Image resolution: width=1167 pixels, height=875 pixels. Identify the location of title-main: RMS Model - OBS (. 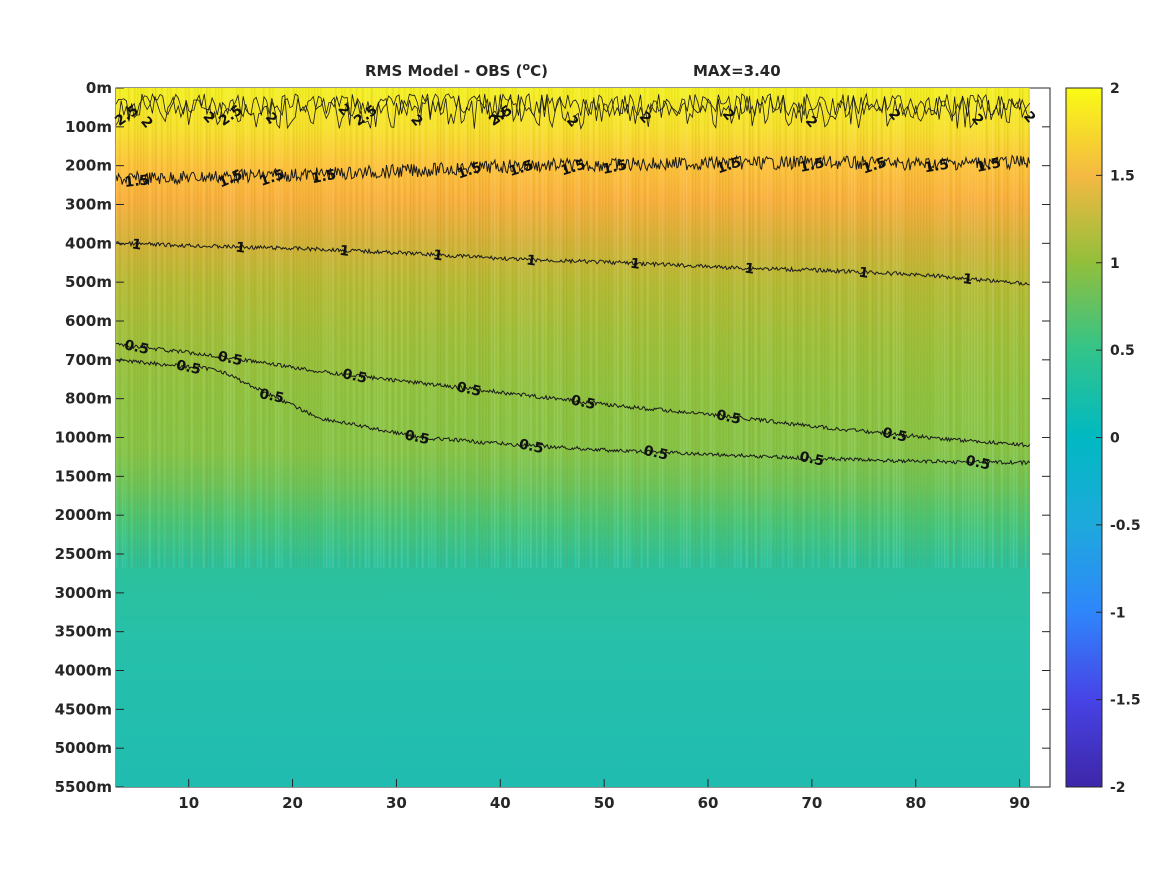
(444, 71).